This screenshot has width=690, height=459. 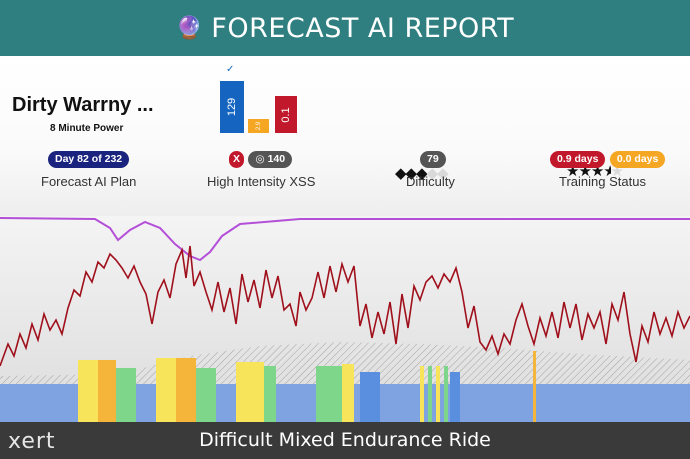 I want to click on status-label: Training Status, so click(x=602, y=181).